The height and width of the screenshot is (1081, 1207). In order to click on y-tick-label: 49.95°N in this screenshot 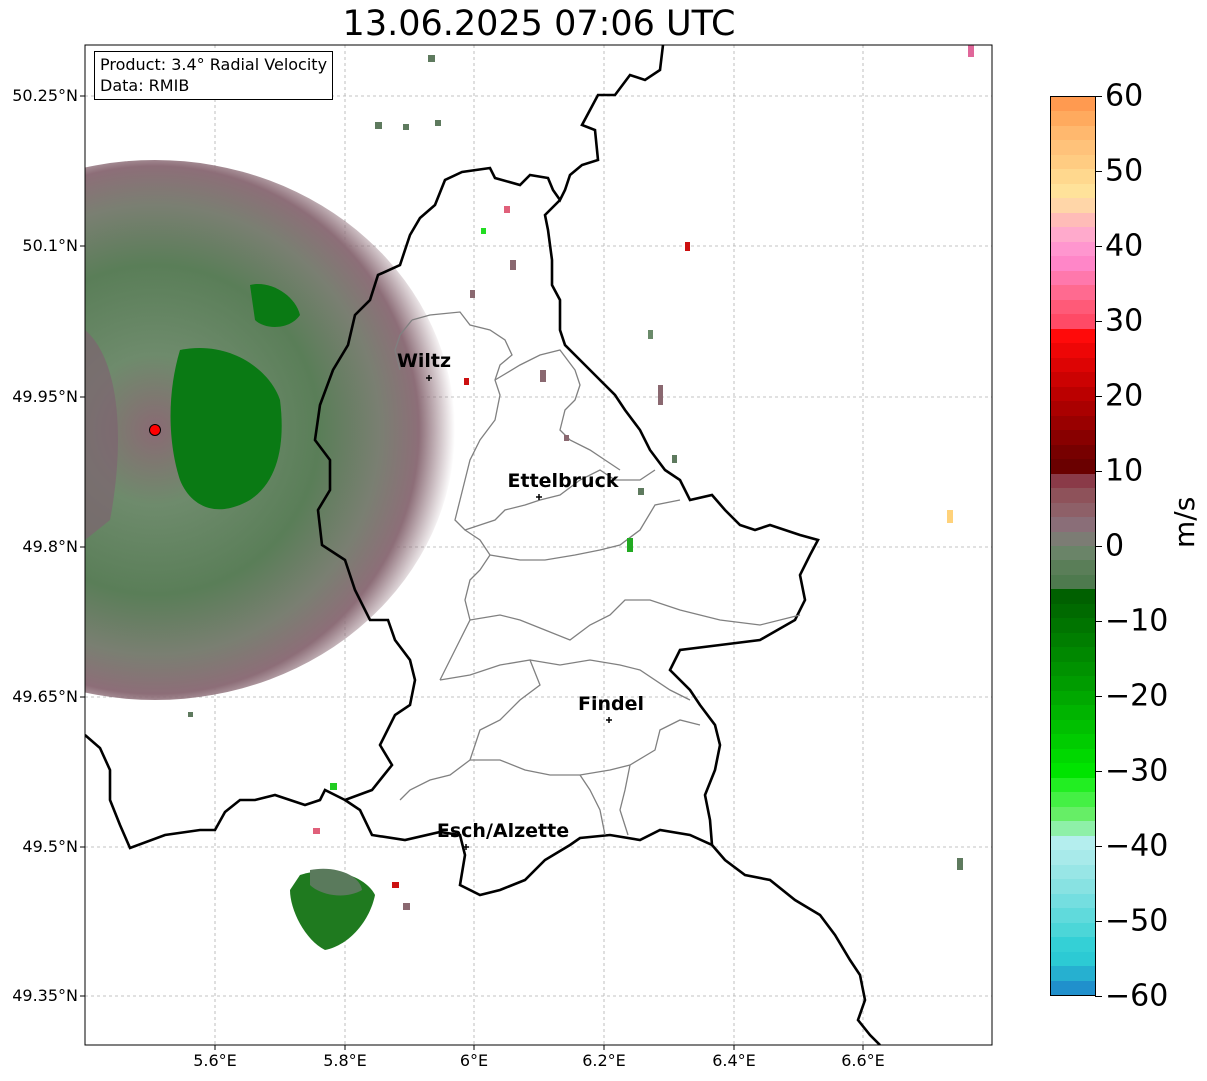, I will do `click(45, 396)`.